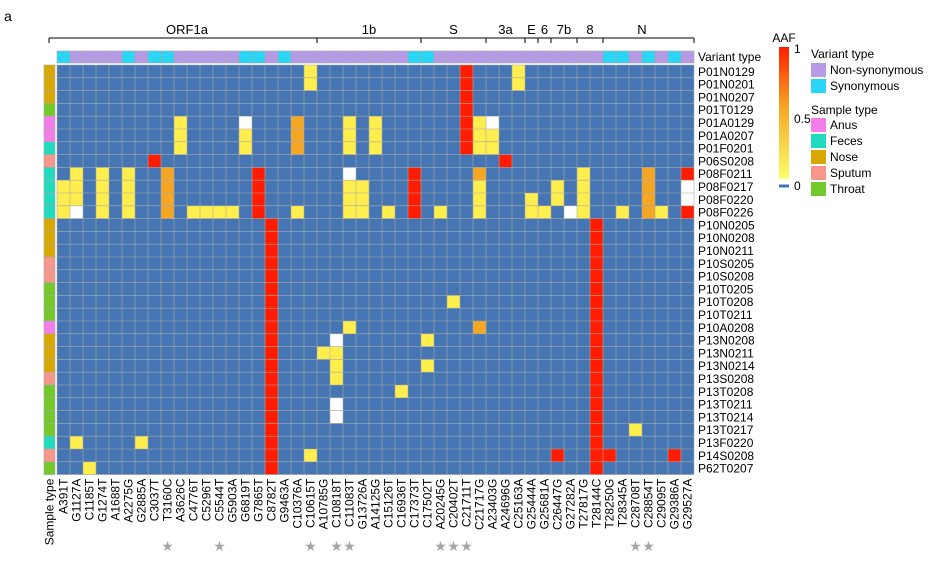 The width and height of the screenshot is (939, 577). I want to click on gene-group-label: 6, so click(544, 29).